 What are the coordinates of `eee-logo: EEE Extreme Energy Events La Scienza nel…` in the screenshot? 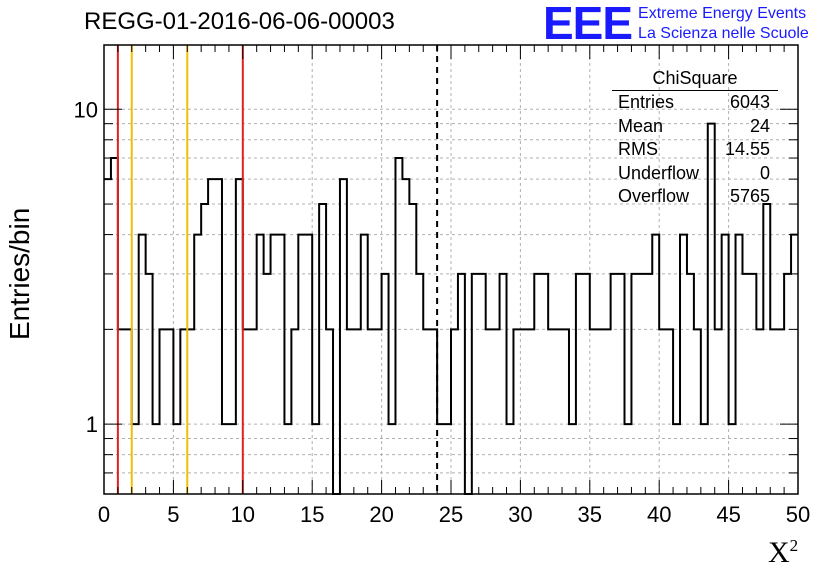 It's located at (676, 24).